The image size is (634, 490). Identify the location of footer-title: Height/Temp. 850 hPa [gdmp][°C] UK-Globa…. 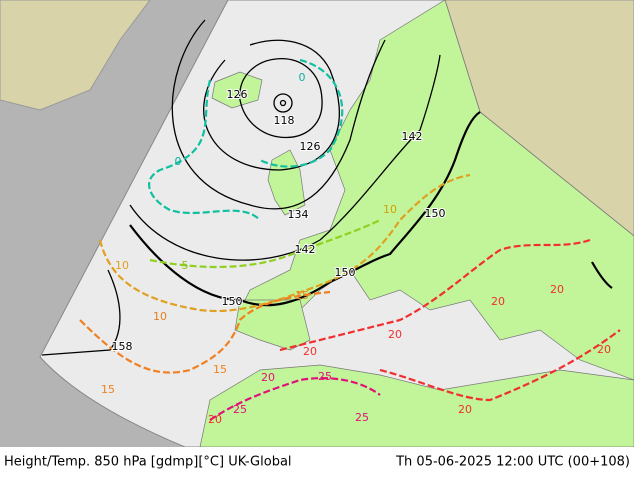
(148, 462).